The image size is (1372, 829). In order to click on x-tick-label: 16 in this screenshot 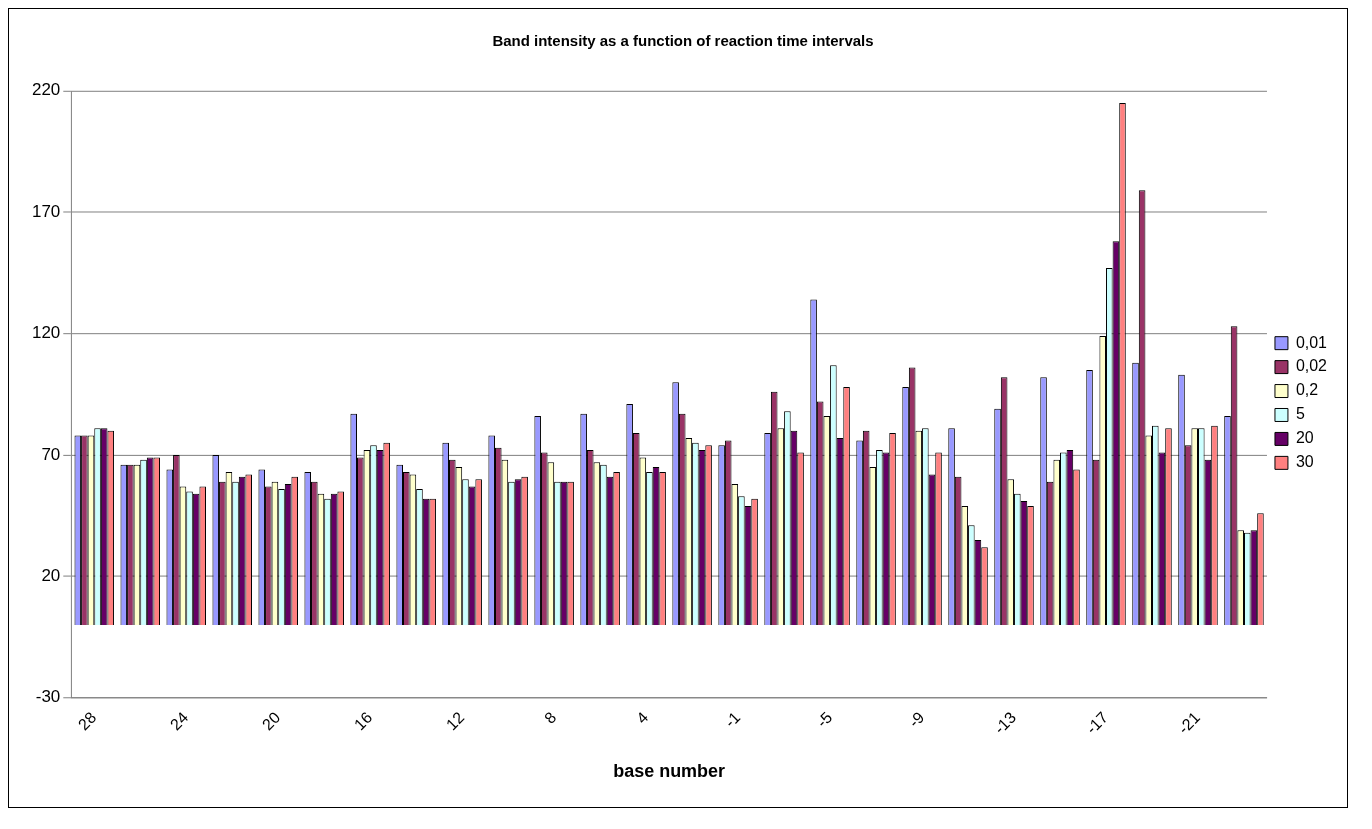, I will do `click(363, 721)`.